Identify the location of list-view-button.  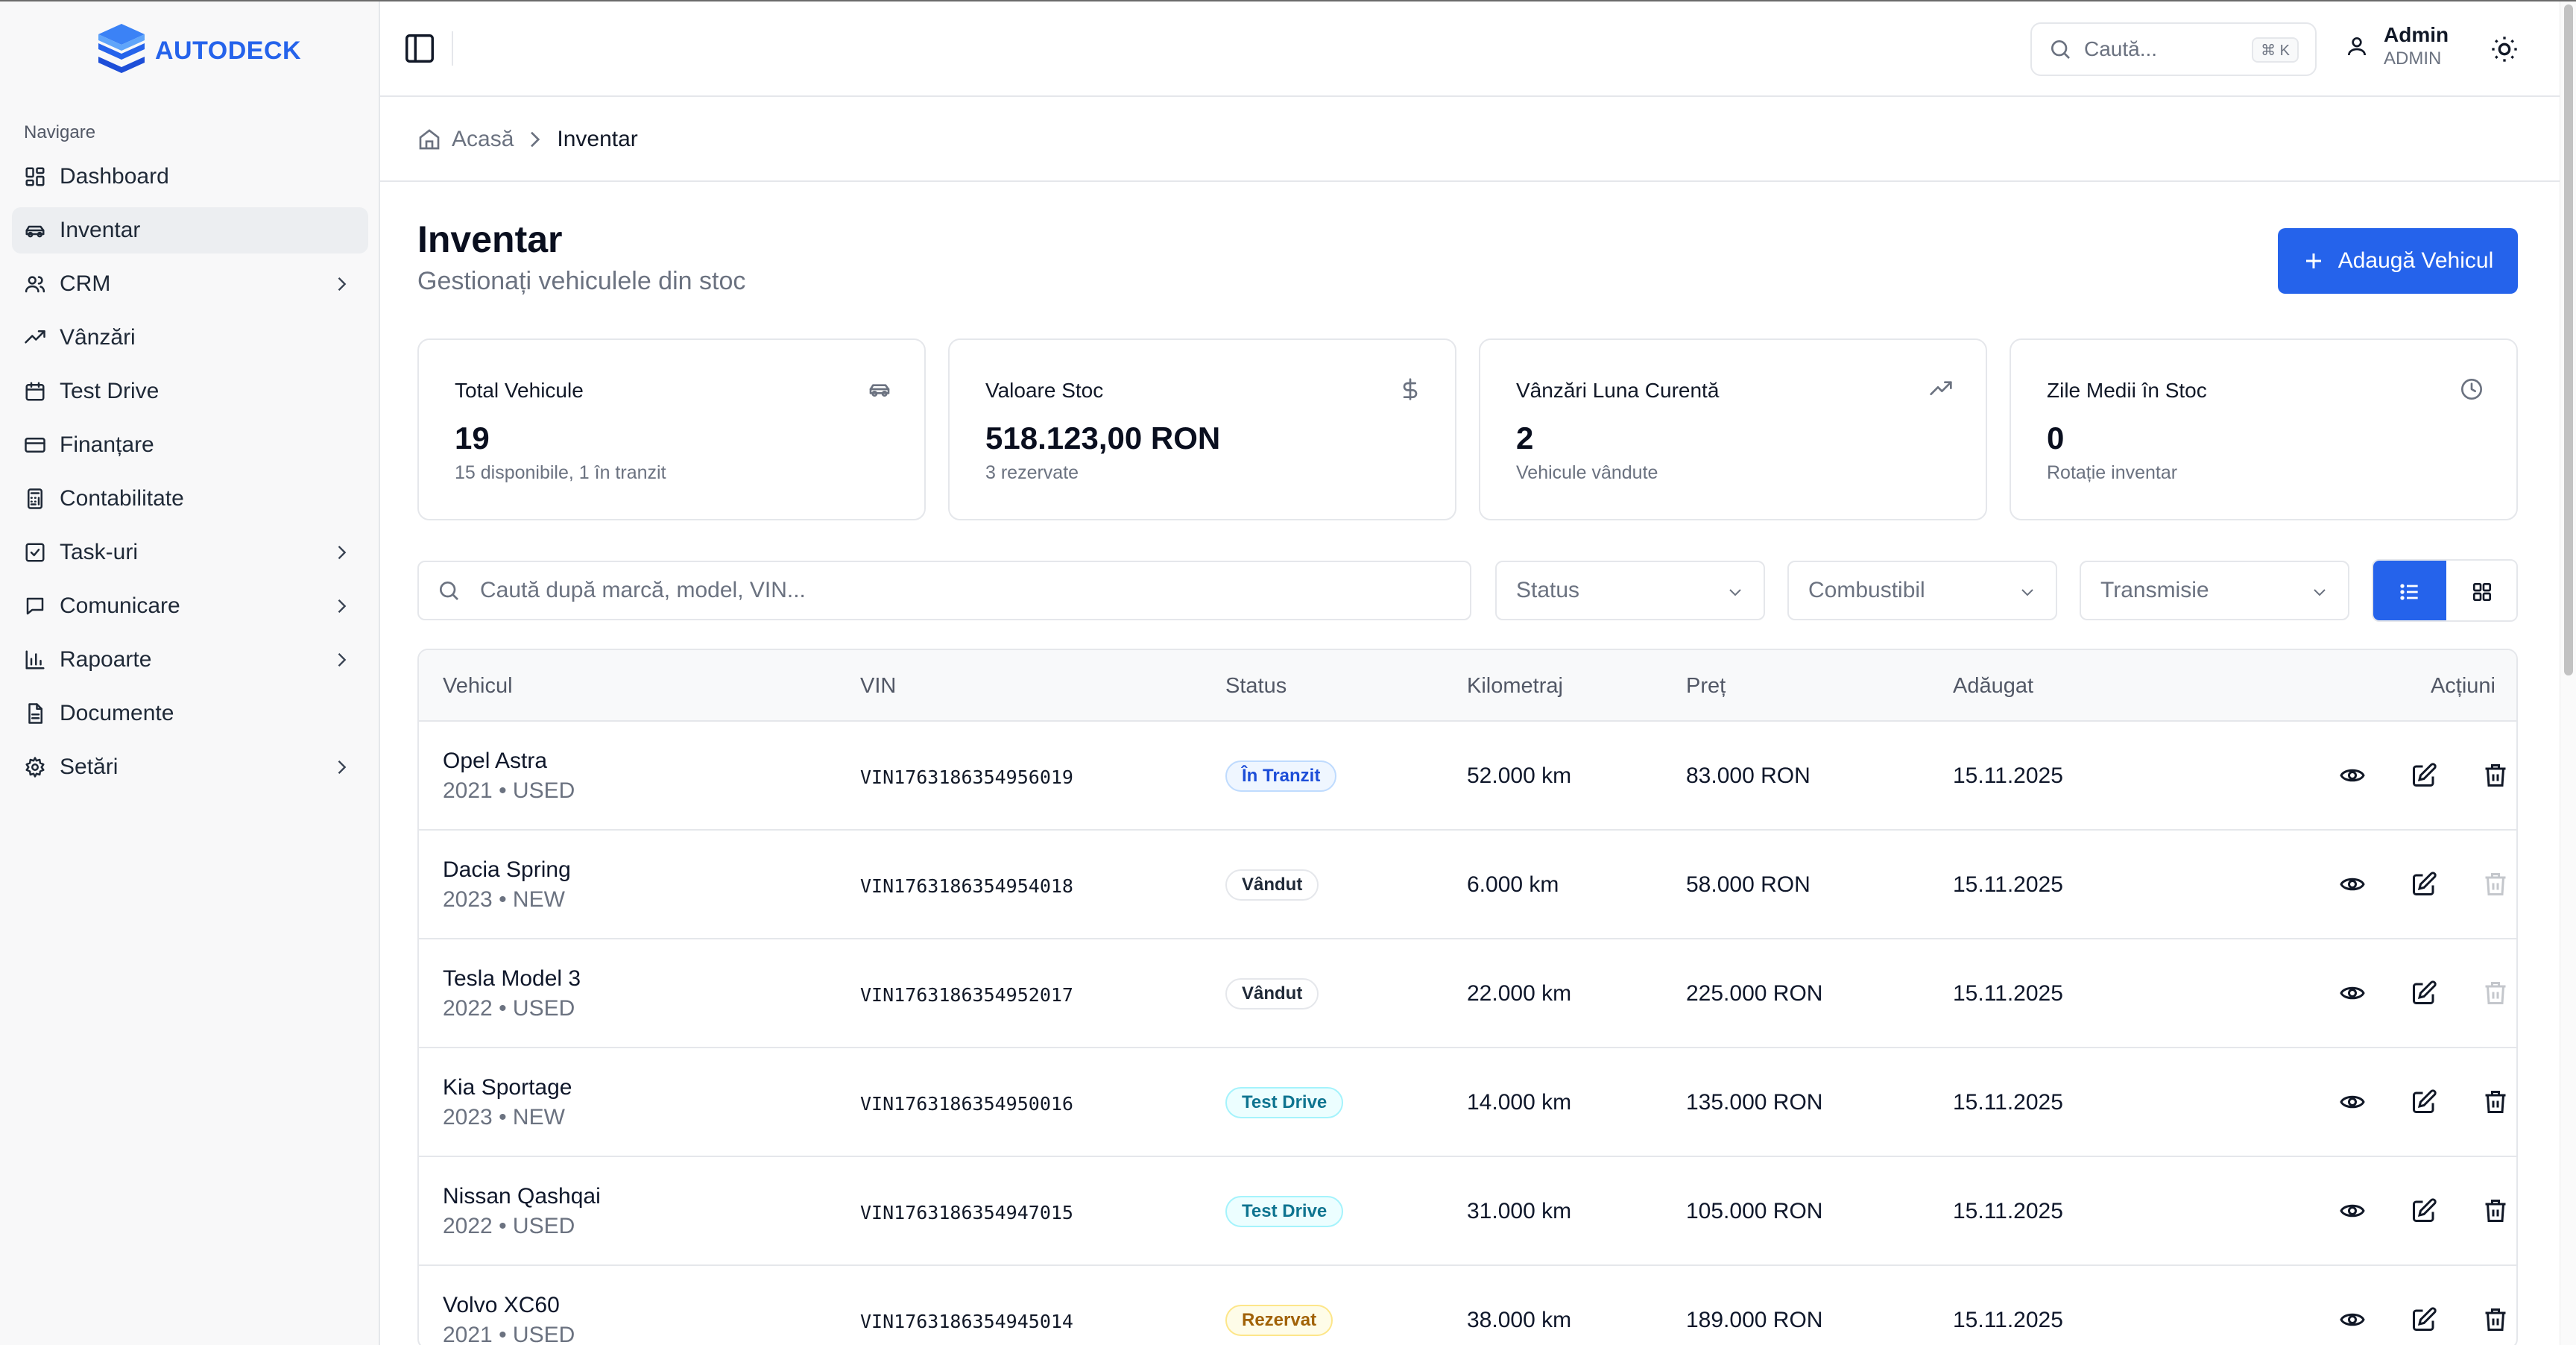
(2409, 590).